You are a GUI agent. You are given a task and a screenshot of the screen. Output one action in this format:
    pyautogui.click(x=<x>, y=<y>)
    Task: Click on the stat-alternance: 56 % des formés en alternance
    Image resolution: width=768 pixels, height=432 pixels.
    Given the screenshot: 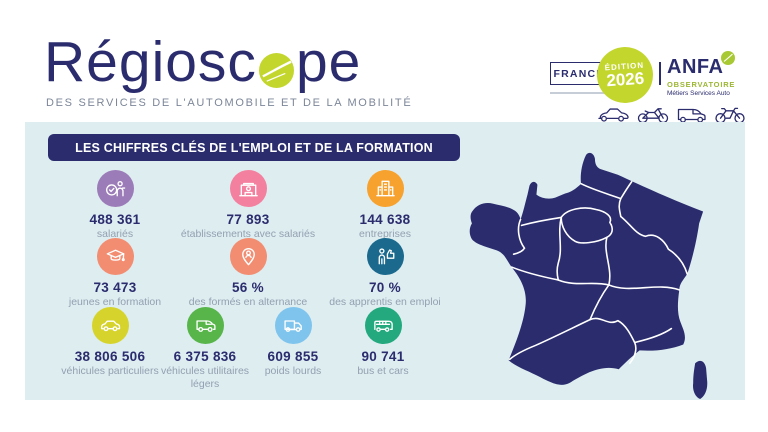 What is the action you would take?
    pyautogui.click(x=248, y=273)
    